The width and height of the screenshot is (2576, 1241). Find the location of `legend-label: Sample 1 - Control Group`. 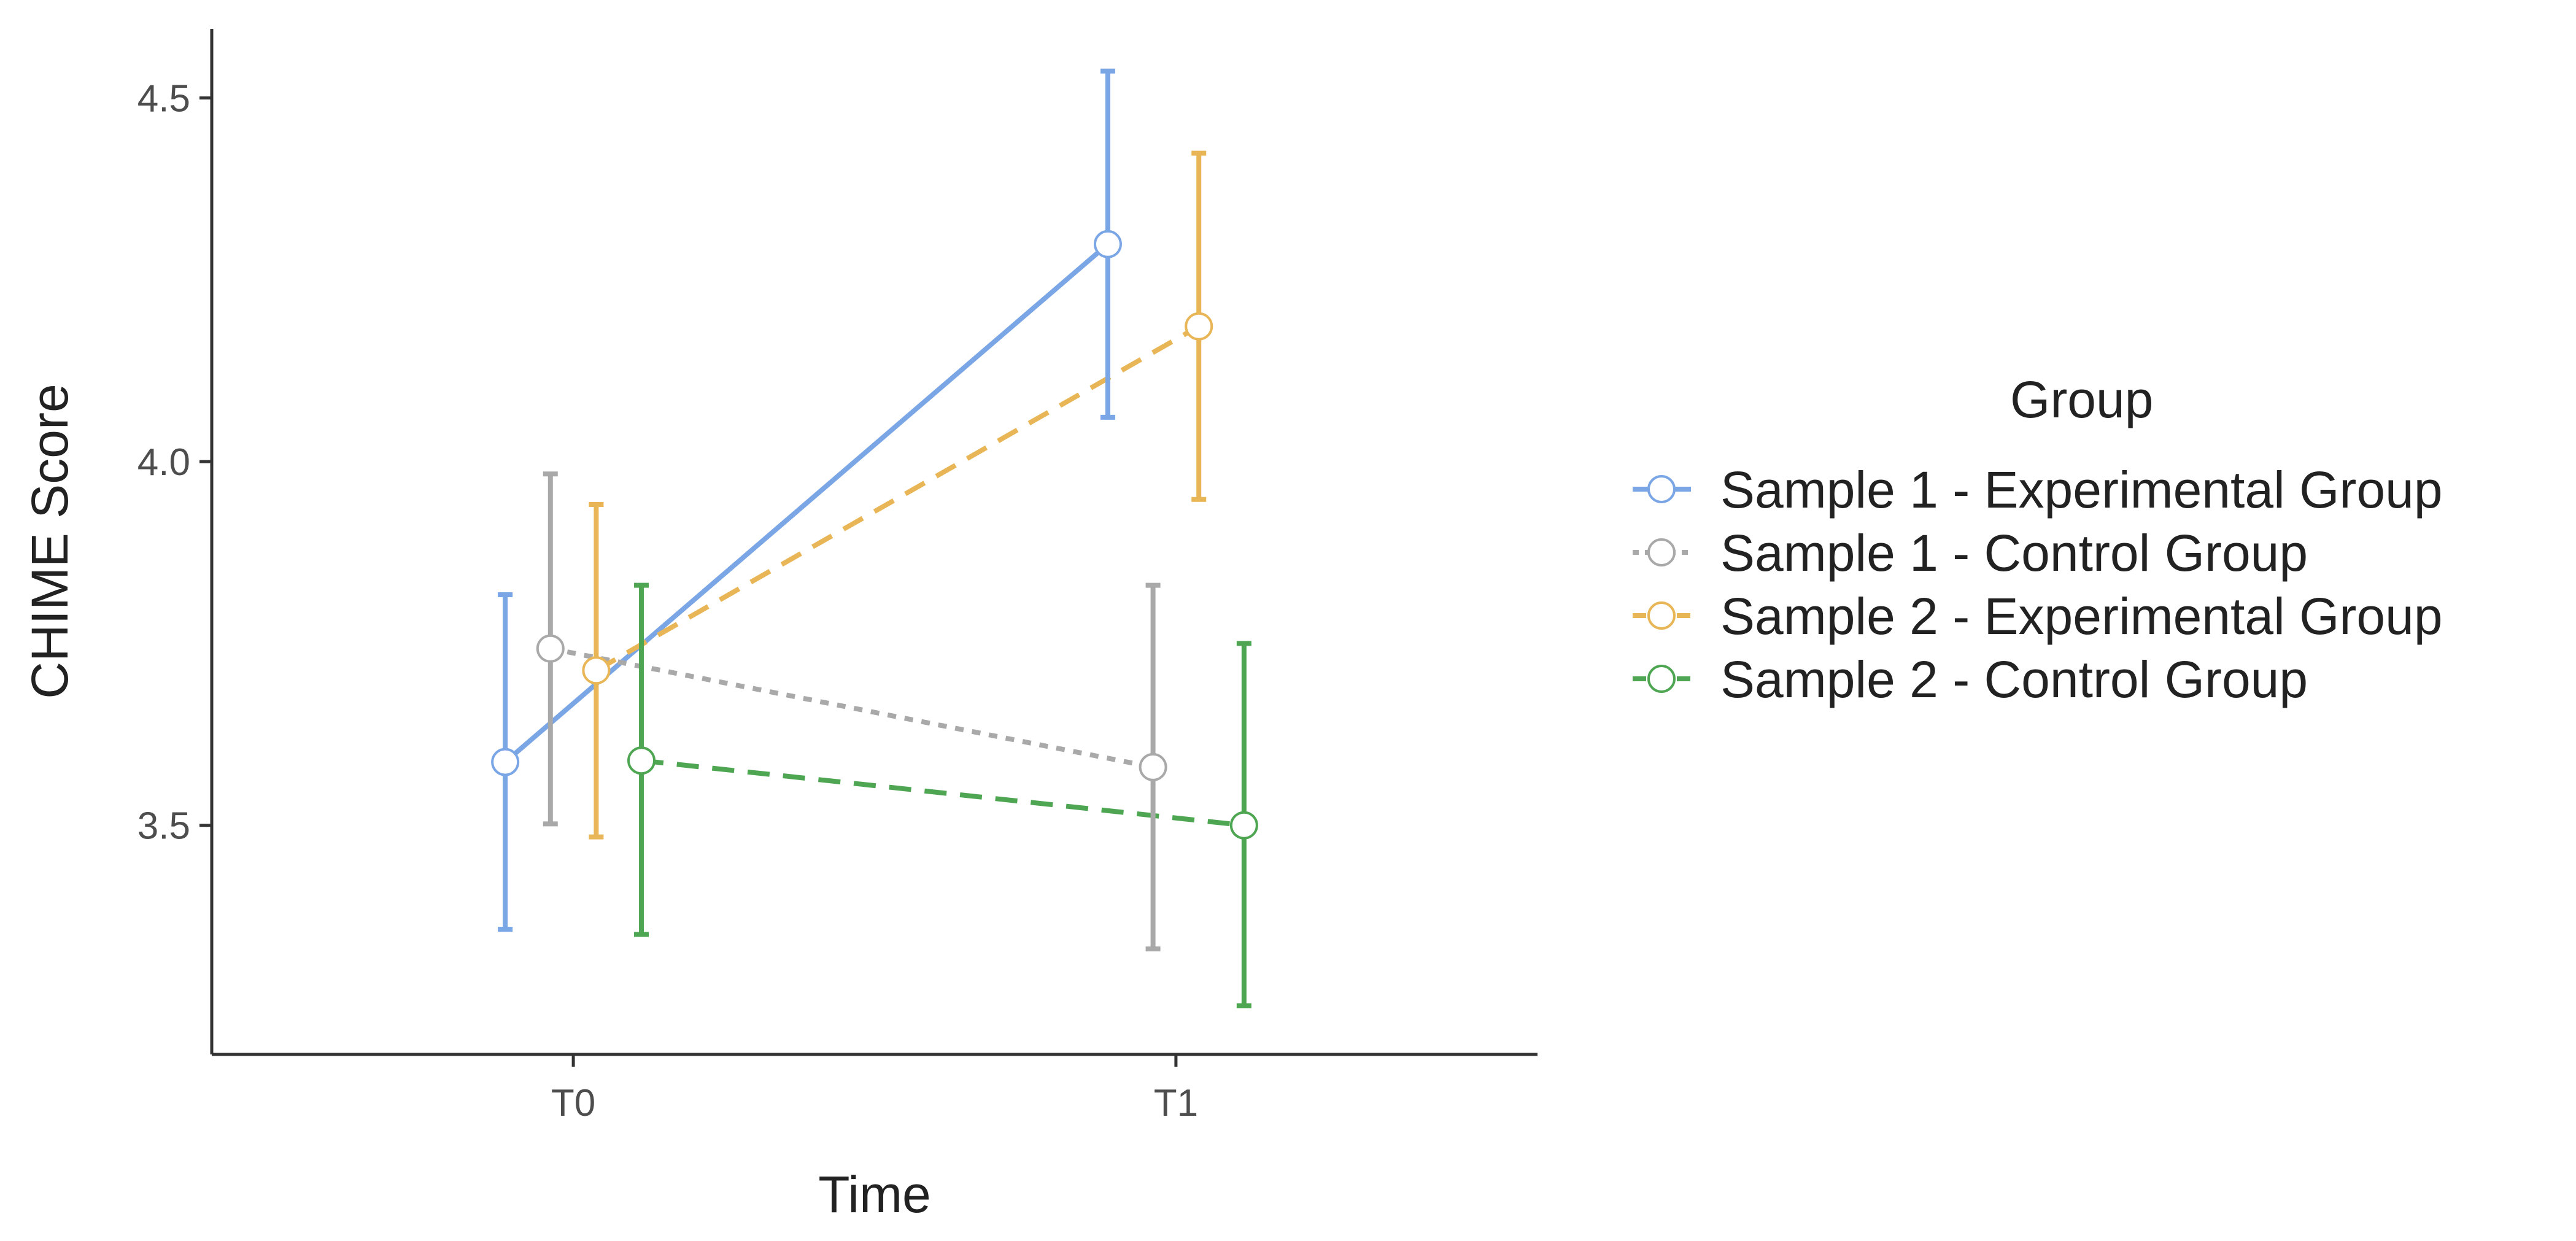

legend-label: Sample 1 - Control Group is located at coordinates (2014, 553).